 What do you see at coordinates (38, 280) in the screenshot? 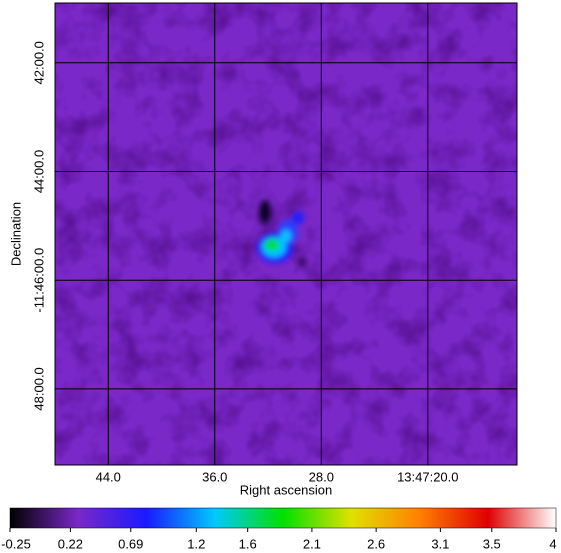
I see `y-tick-label: -11:46:00.0` at bounding box center [38, 280].